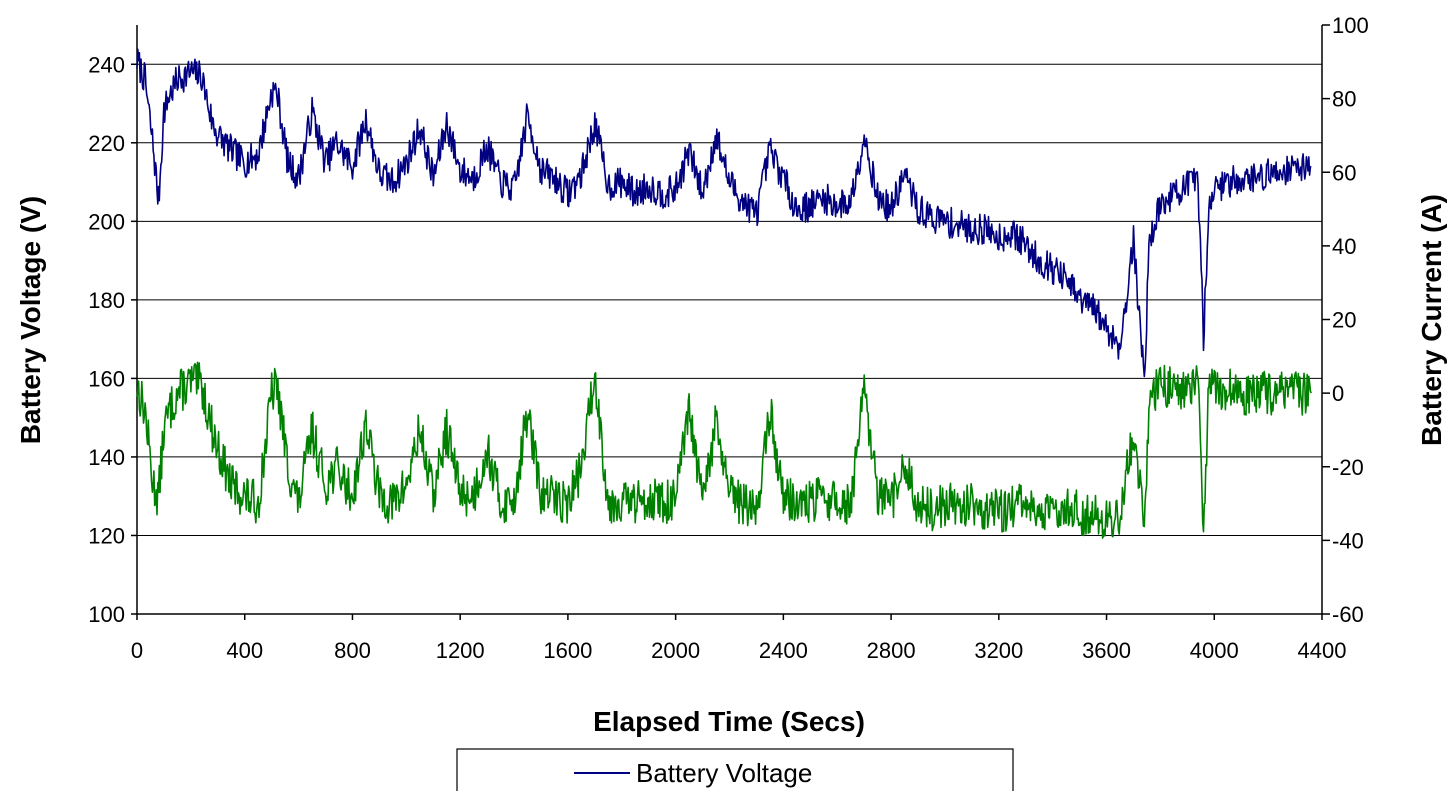 The image size is (1453, 791). What do you see at coordinates (1350, 25) in the screenshot?
I see `y2-tick-label: 100` at bounding box center [1350, 25].